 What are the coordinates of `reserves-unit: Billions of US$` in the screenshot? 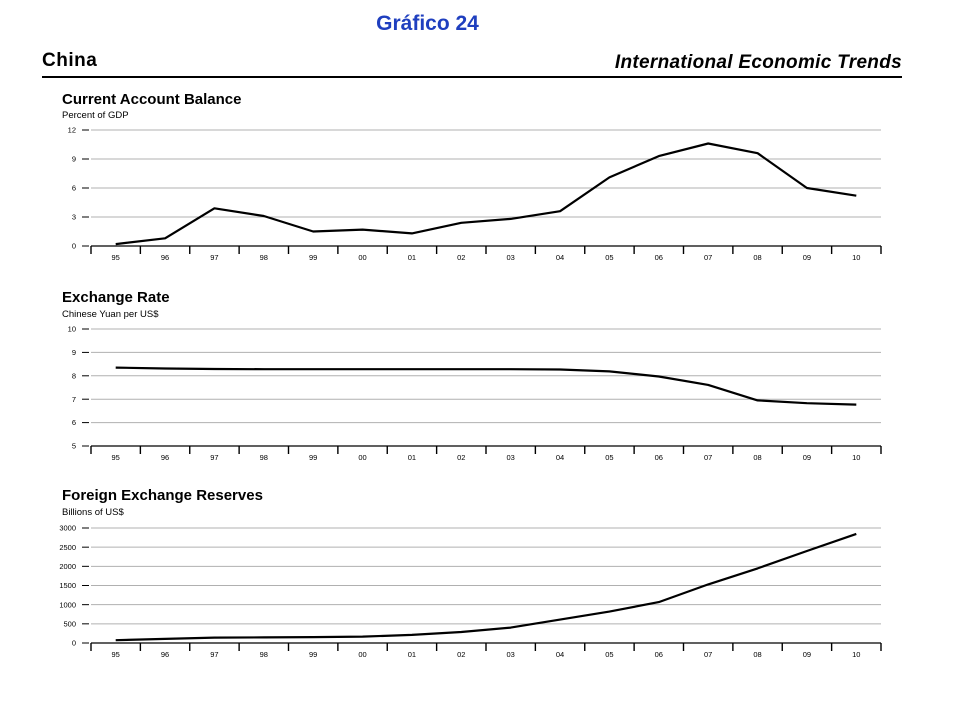 It's located at (93, 512).